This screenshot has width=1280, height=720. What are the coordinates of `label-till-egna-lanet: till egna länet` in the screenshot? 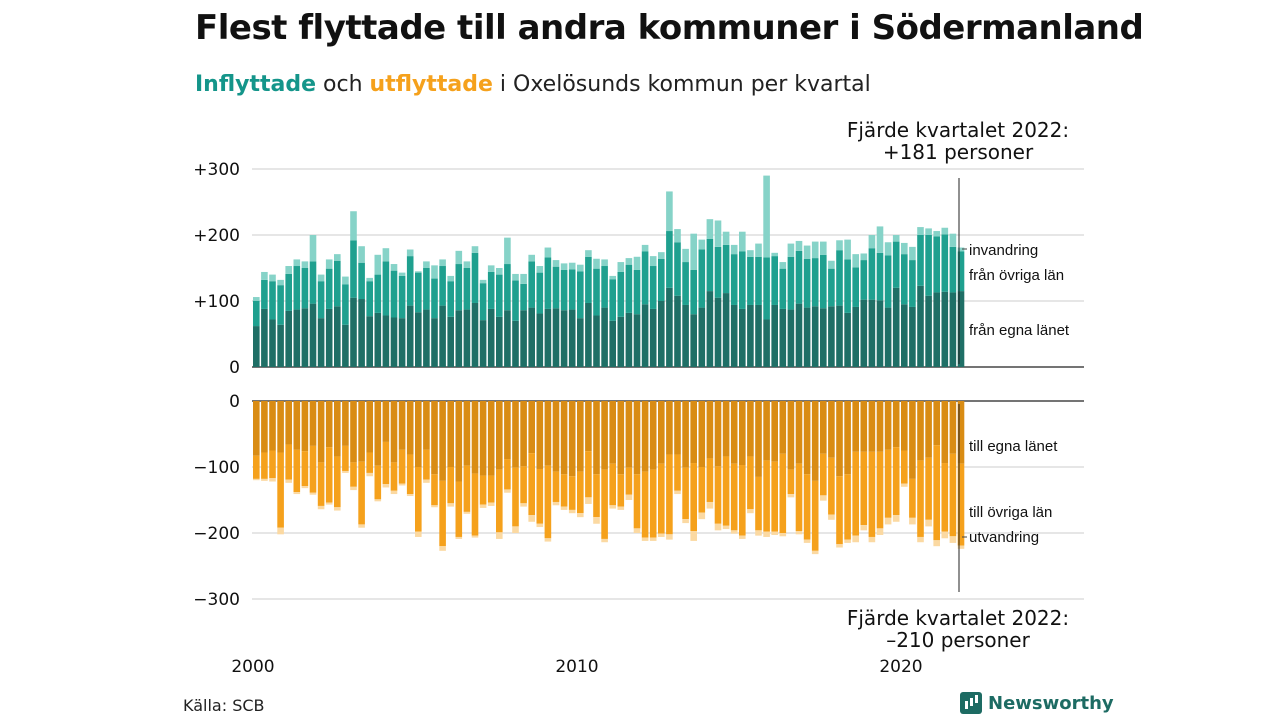 It's located at (1013, 446).